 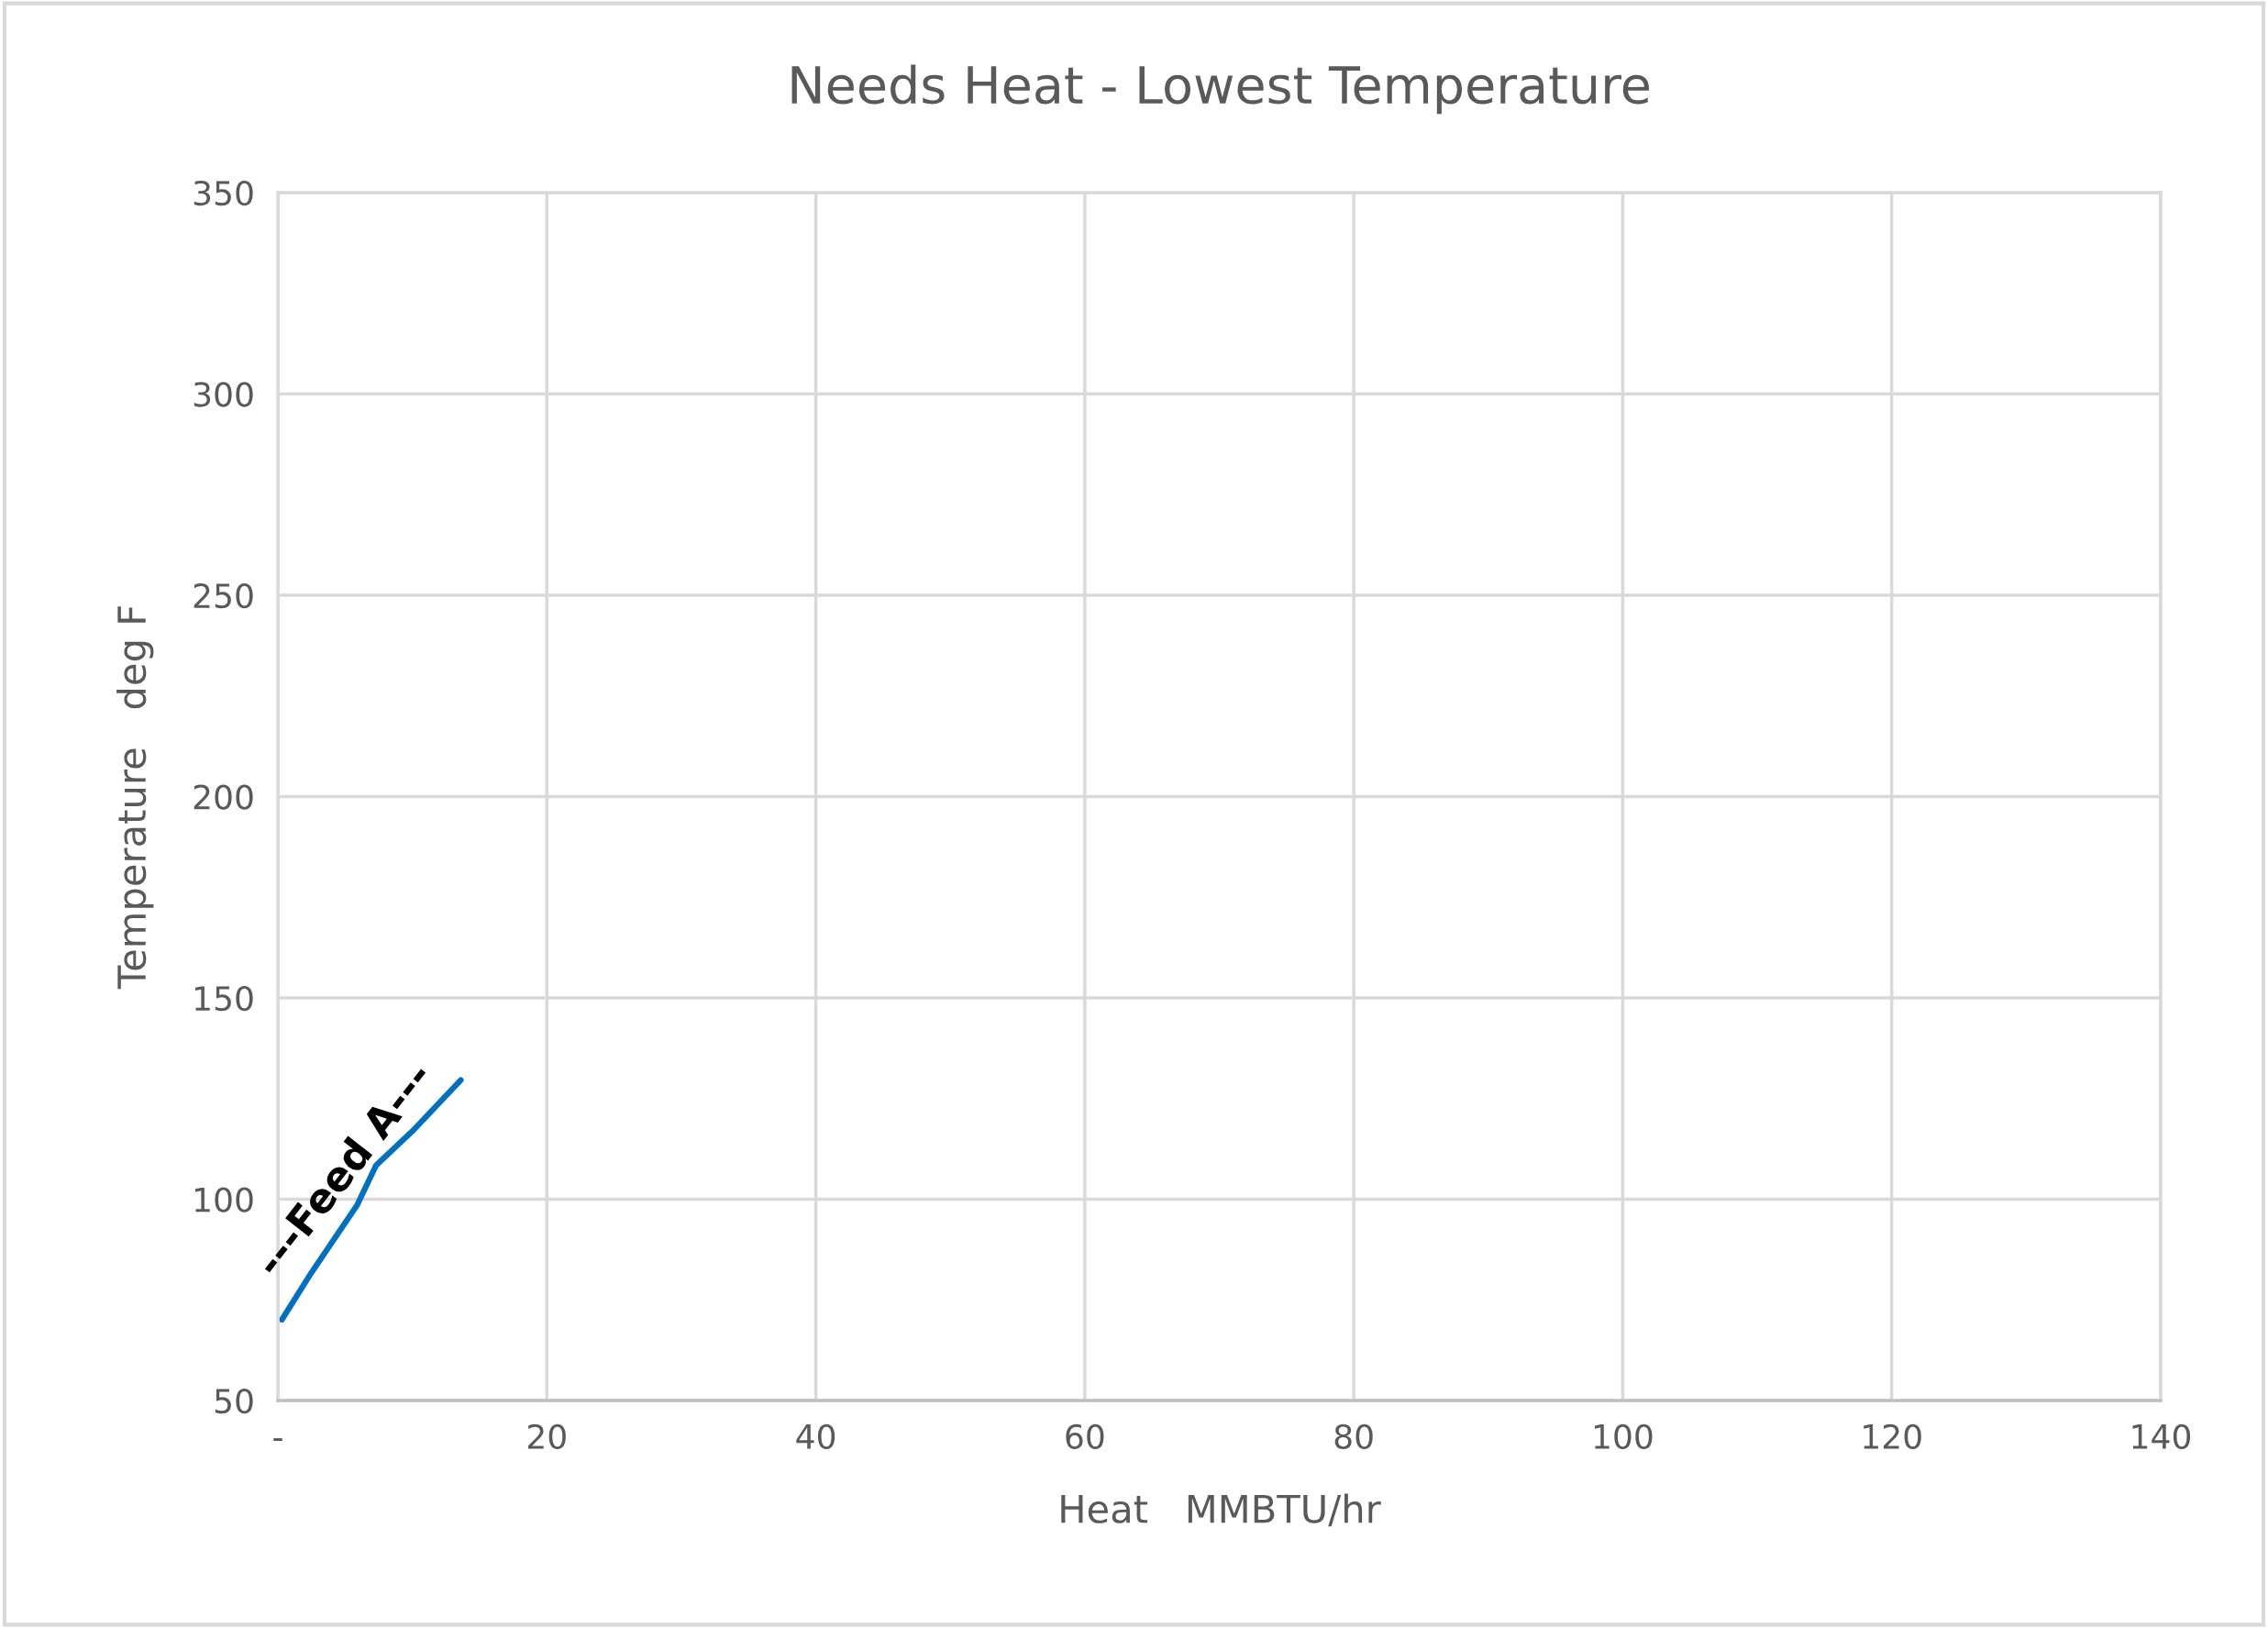 What do you see at coordinates (234, 1401) in the screenshot?
I see `y-tick-label: 50` at bounding box center [234, 1401].